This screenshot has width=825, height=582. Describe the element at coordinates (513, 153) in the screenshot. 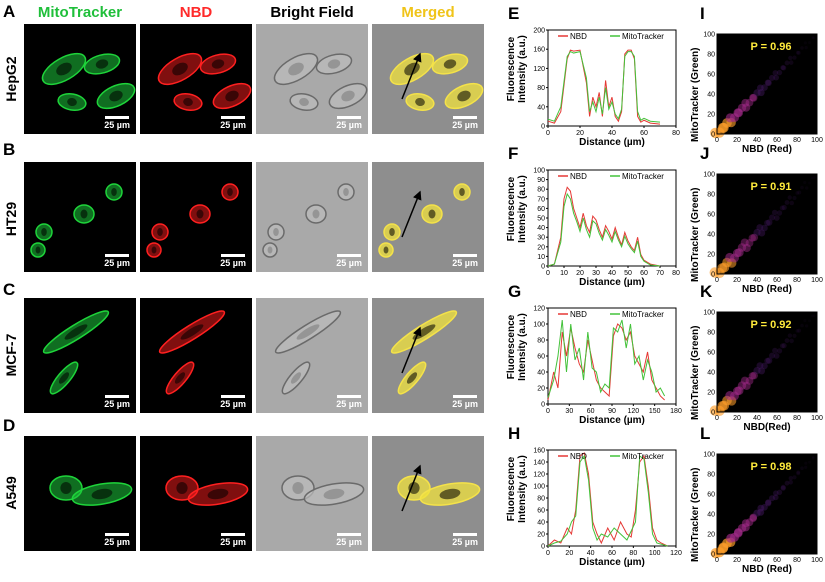

I see `panel-letter-f: F` at that location.